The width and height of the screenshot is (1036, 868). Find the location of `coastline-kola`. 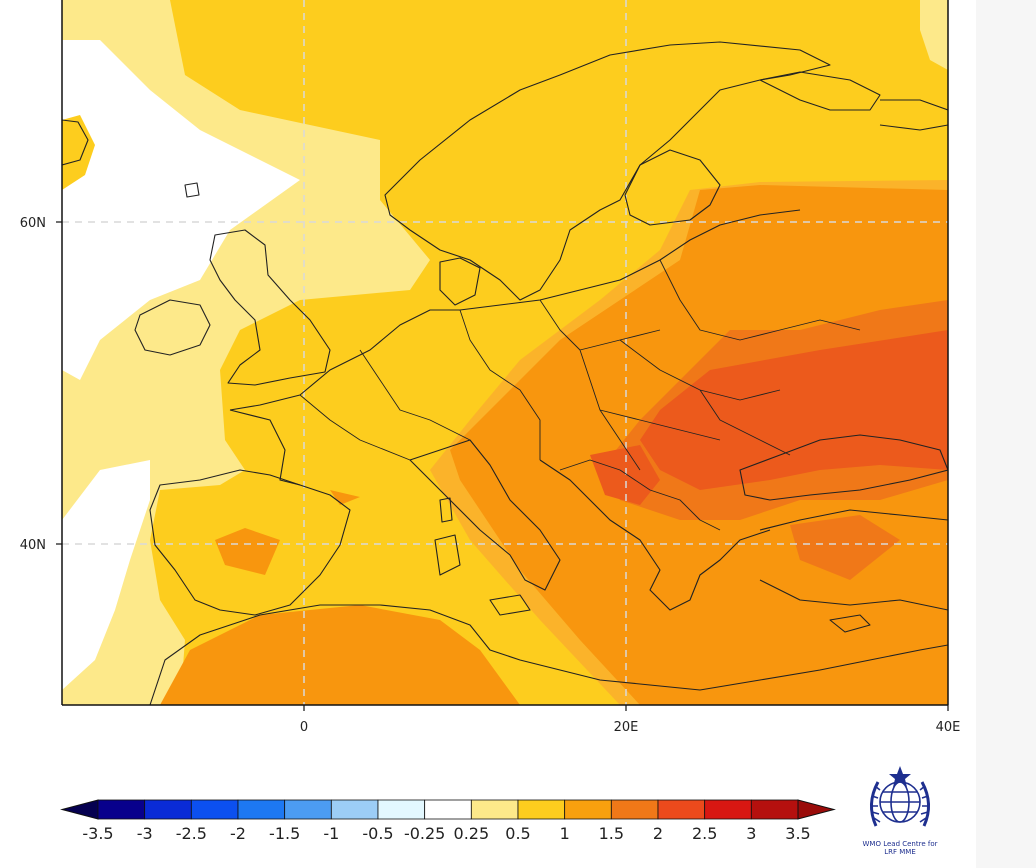

coastline-kola is located at coordinates (820, 91).